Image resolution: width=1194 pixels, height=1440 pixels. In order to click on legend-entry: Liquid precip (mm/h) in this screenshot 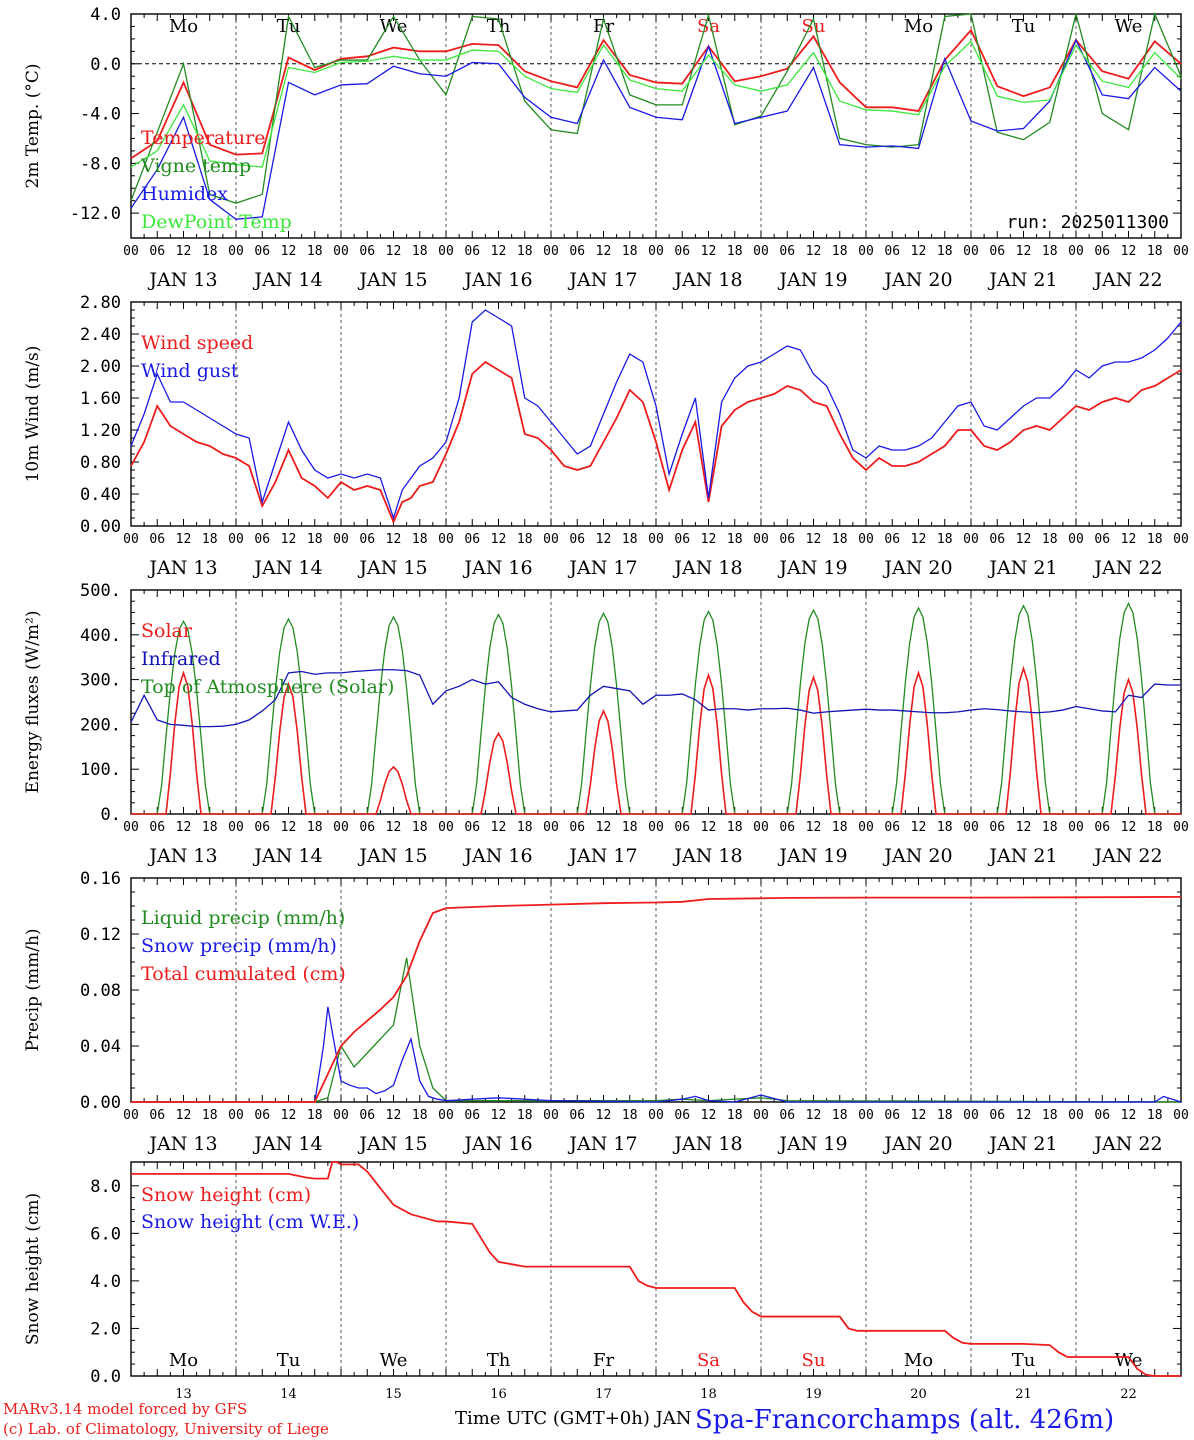, I will do `click(243, 918)`.